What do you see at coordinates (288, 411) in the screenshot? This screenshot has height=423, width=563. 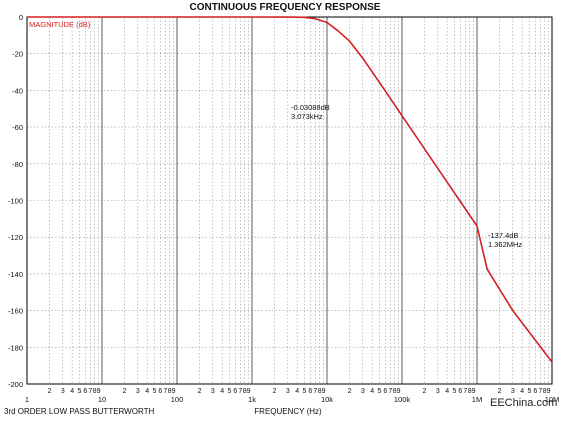 I see `x-axis-label: FREQUENCY (Hz)` at bounding box center [288, 411].